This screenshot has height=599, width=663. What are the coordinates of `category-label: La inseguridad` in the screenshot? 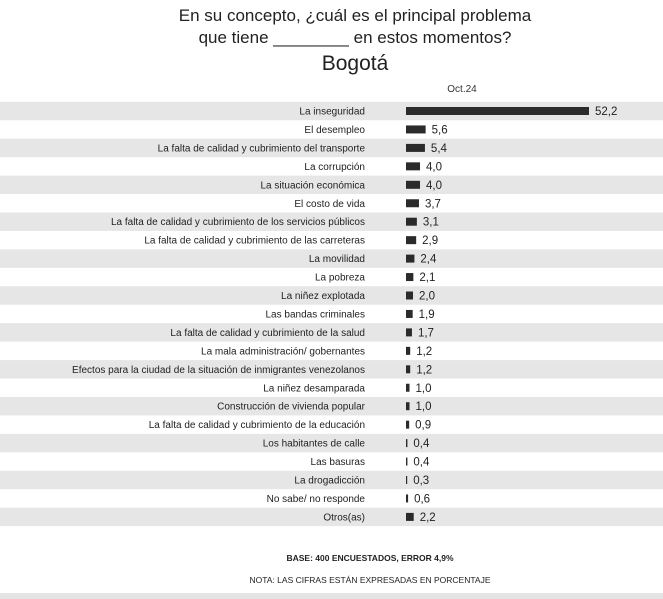 It's located at (332, 112).